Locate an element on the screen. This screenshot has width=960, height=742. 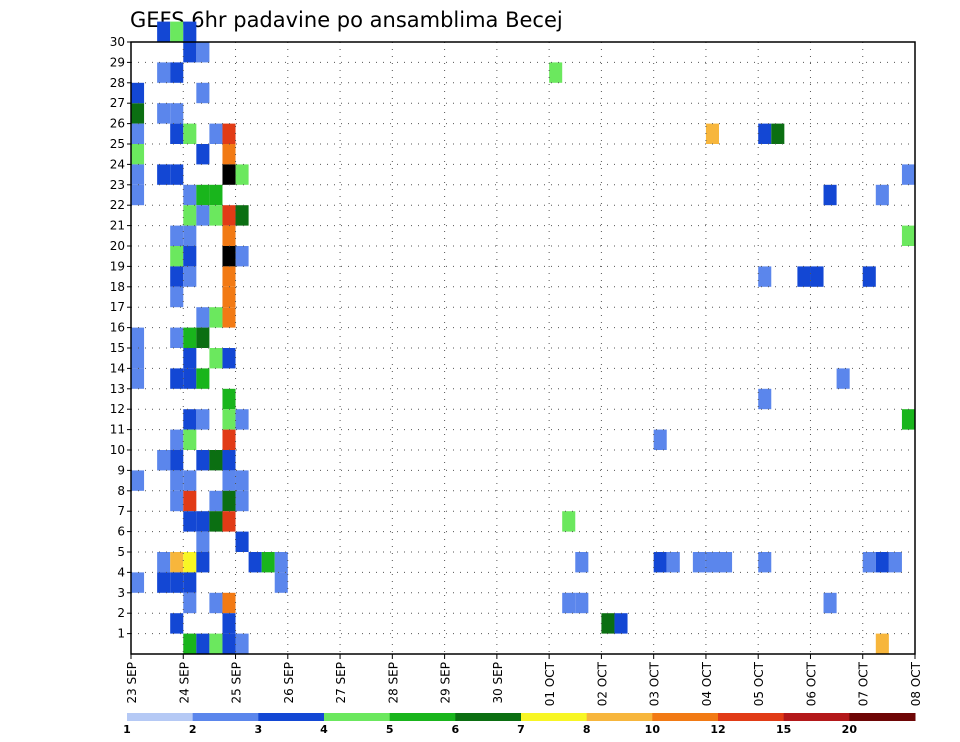
x-tick-label: 29 SEP is located at coordinates (446, 683).